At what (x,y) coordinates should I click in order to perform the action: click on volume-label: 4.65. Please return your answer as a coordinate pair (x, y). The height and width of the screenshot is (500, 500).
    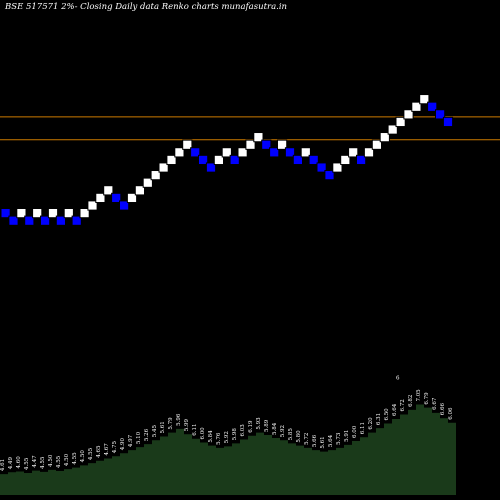
    Looking at the image, I should click on (99, 451).